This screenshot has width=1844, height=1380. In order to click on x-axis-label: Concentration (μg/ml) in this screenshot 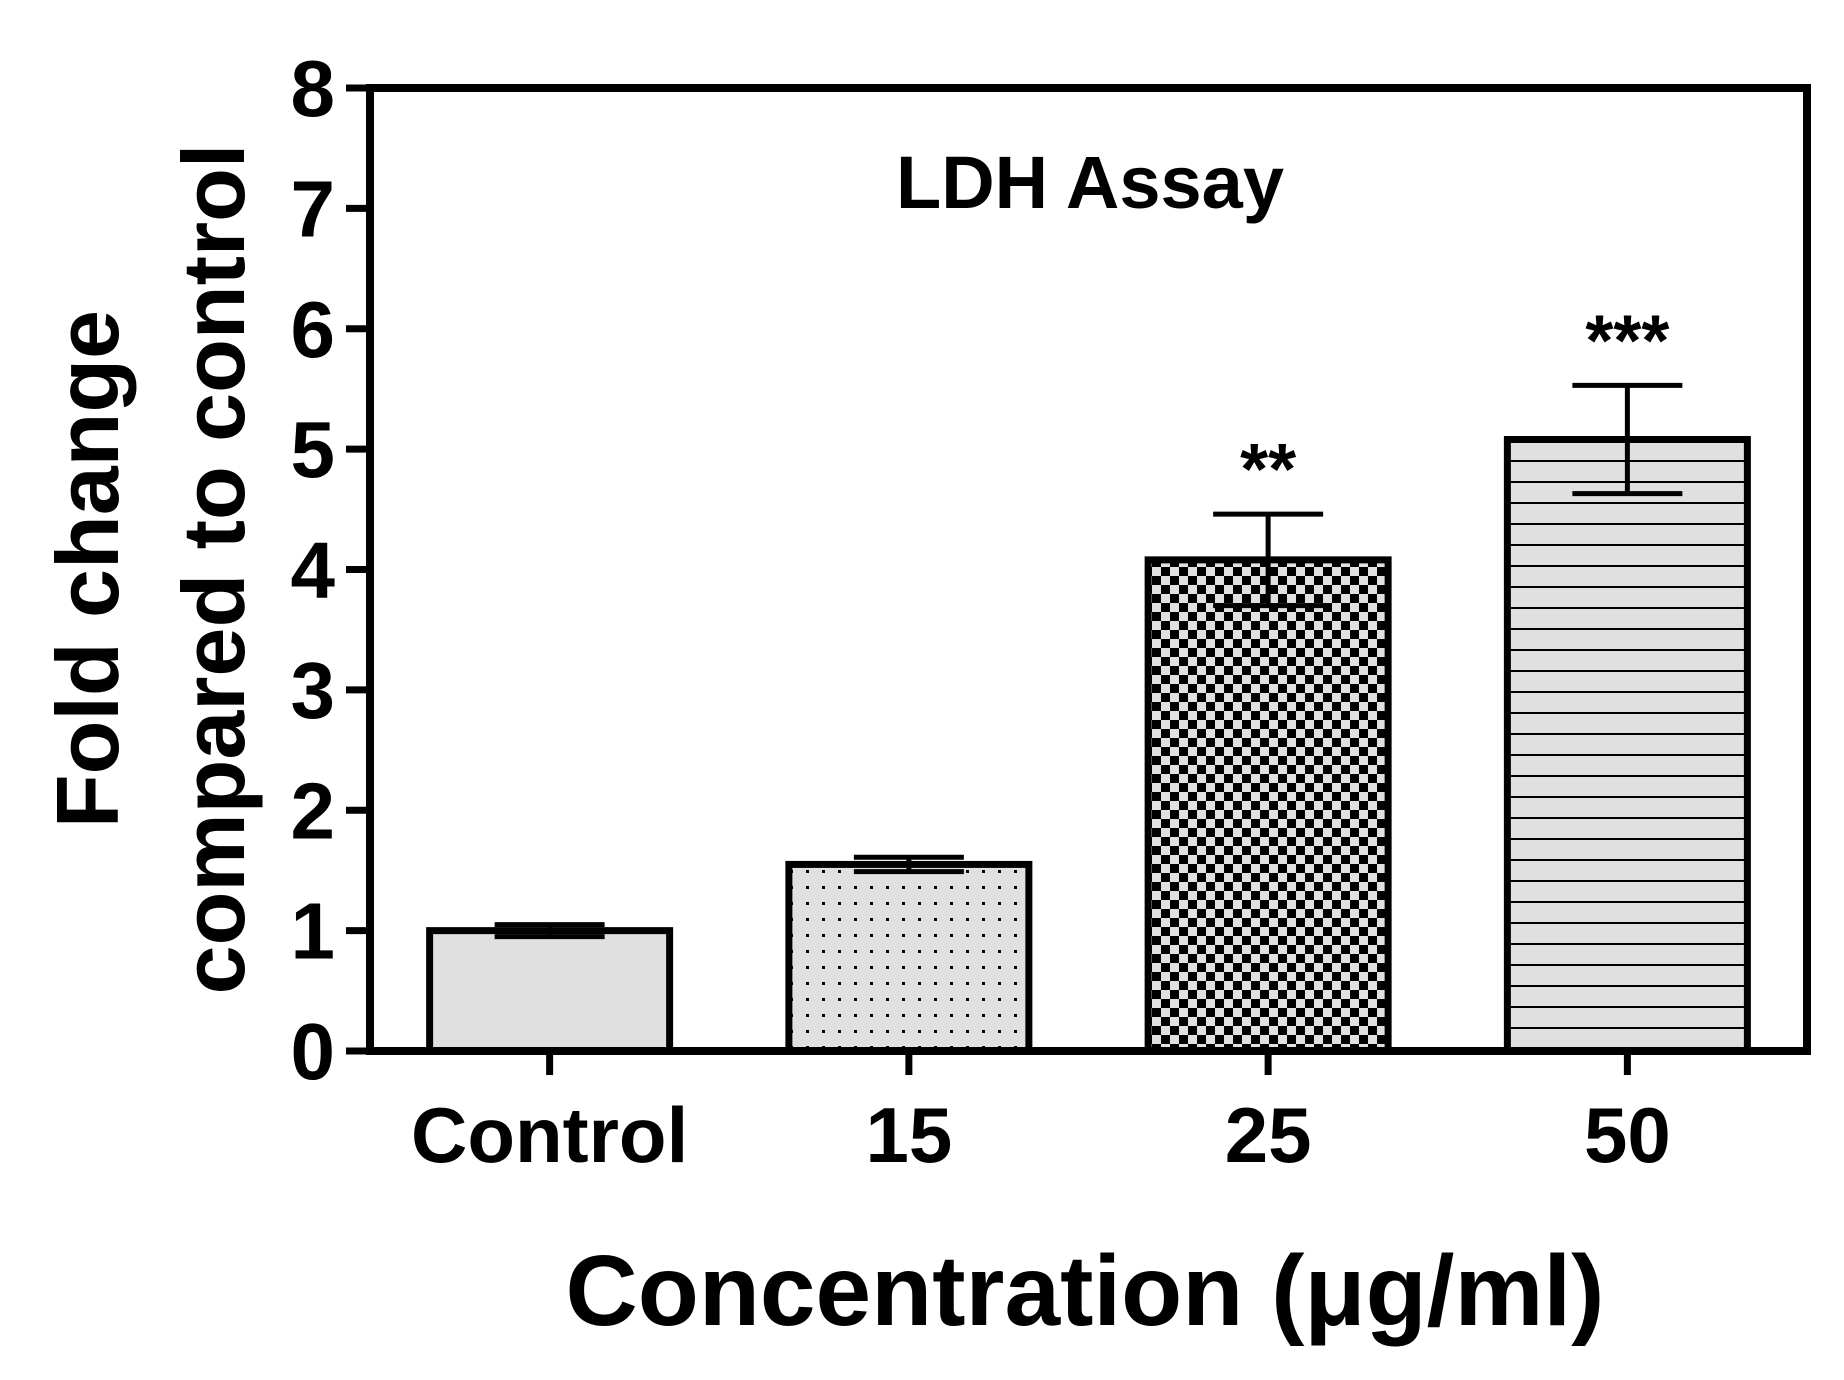, I will do `click(1085, 1291)`.